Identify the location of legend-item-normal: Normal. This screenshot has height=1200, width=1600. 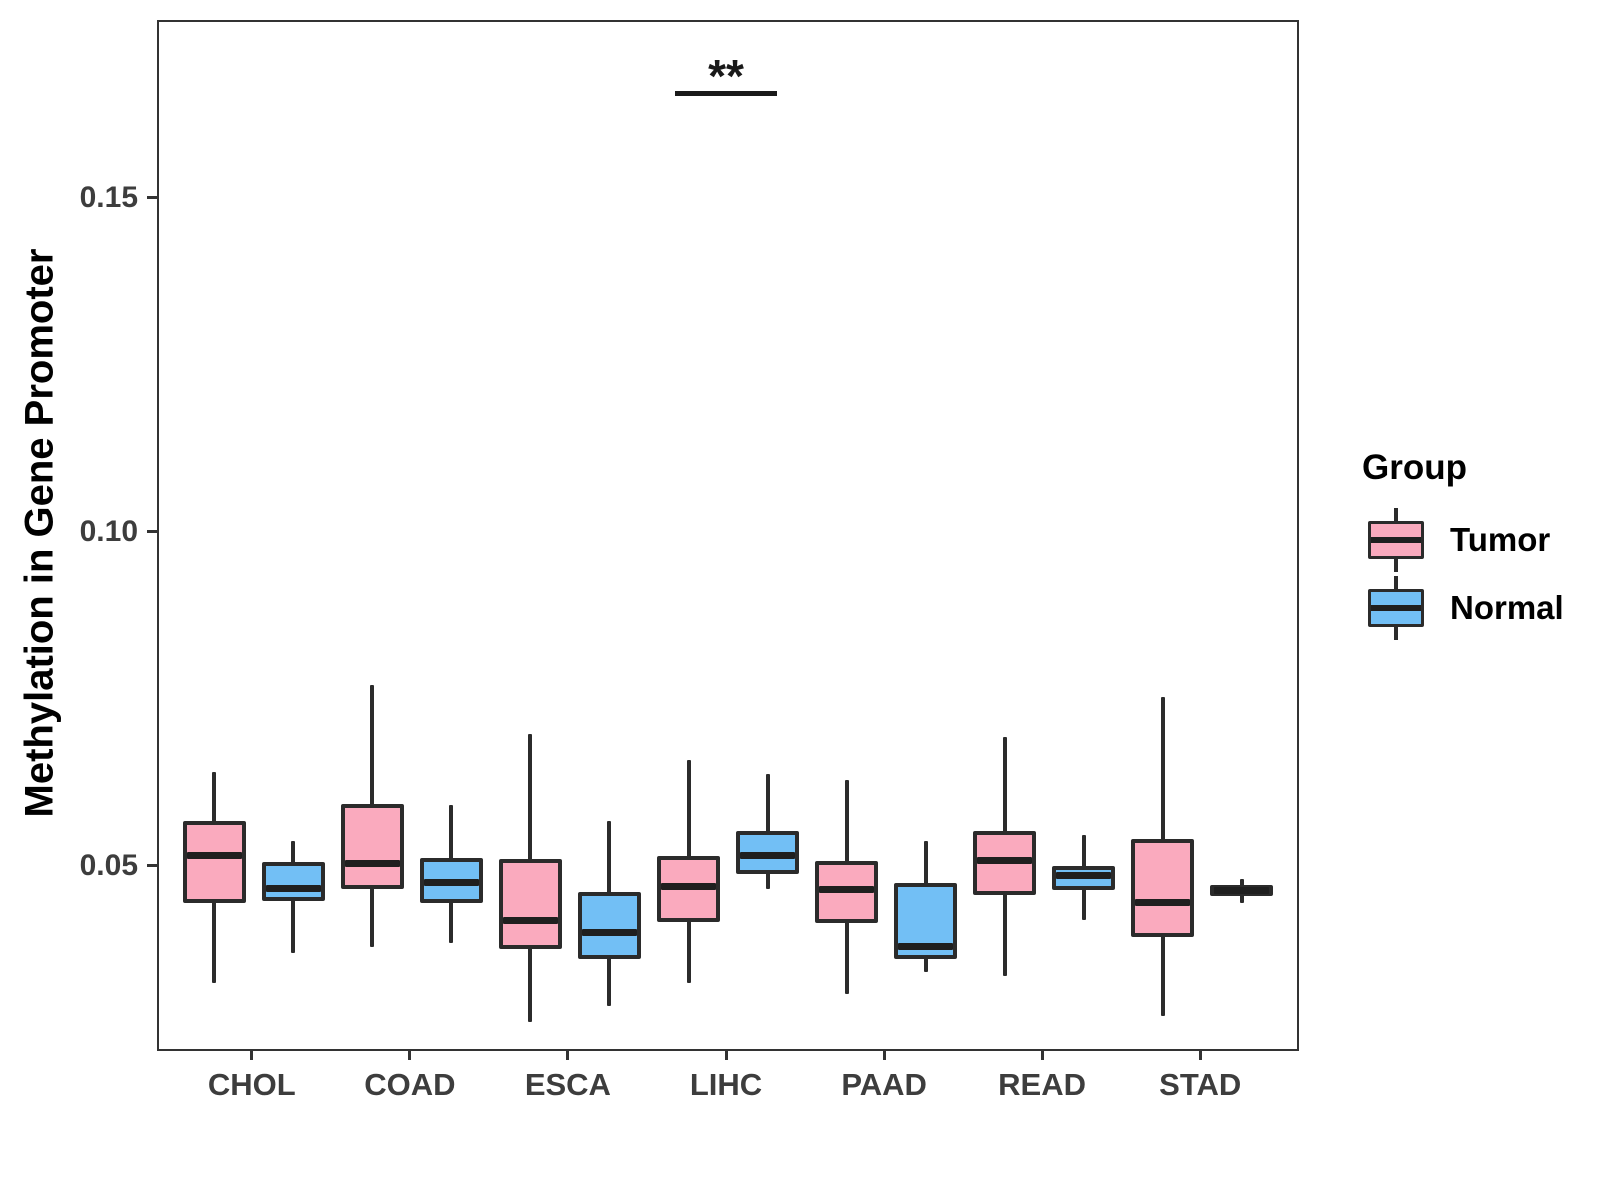
(1451, 608).